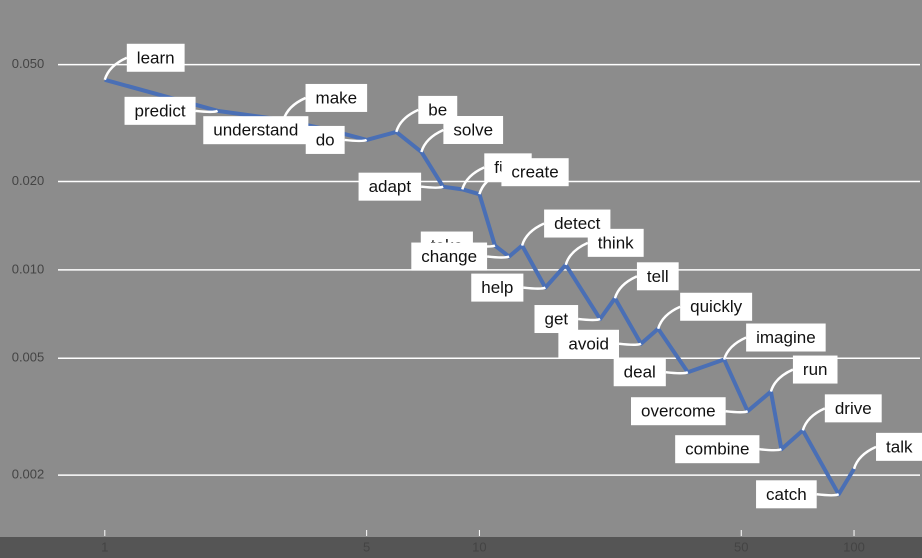 The height and width of the screenshot is (558, 922). What do you see at coordinates (461, 547) in the screenshot?
I see `x-axis-strip` at bounding box center [461, 547].